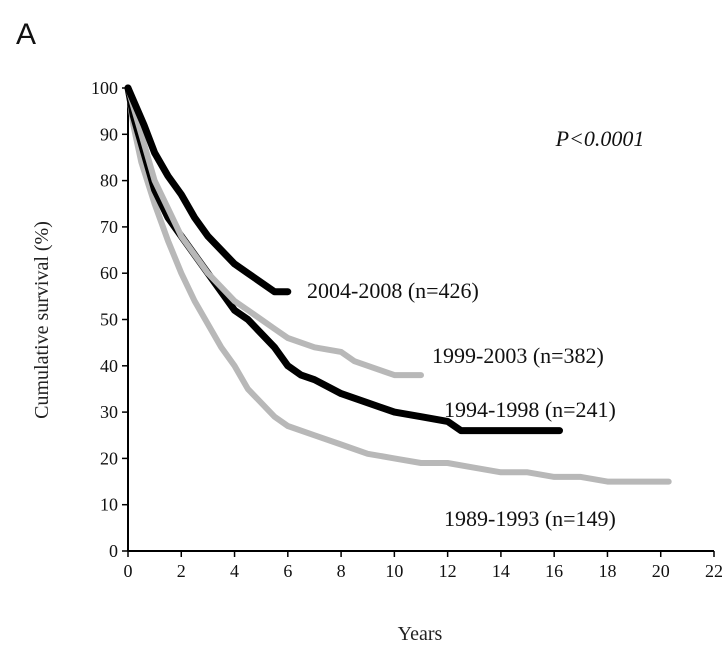 The width and height of the screenshot is (726, 647). What do you see at coordinates (234, 571) in the screenshot?
I see `x-tick-label: 4` at bounding box center [234, 571].